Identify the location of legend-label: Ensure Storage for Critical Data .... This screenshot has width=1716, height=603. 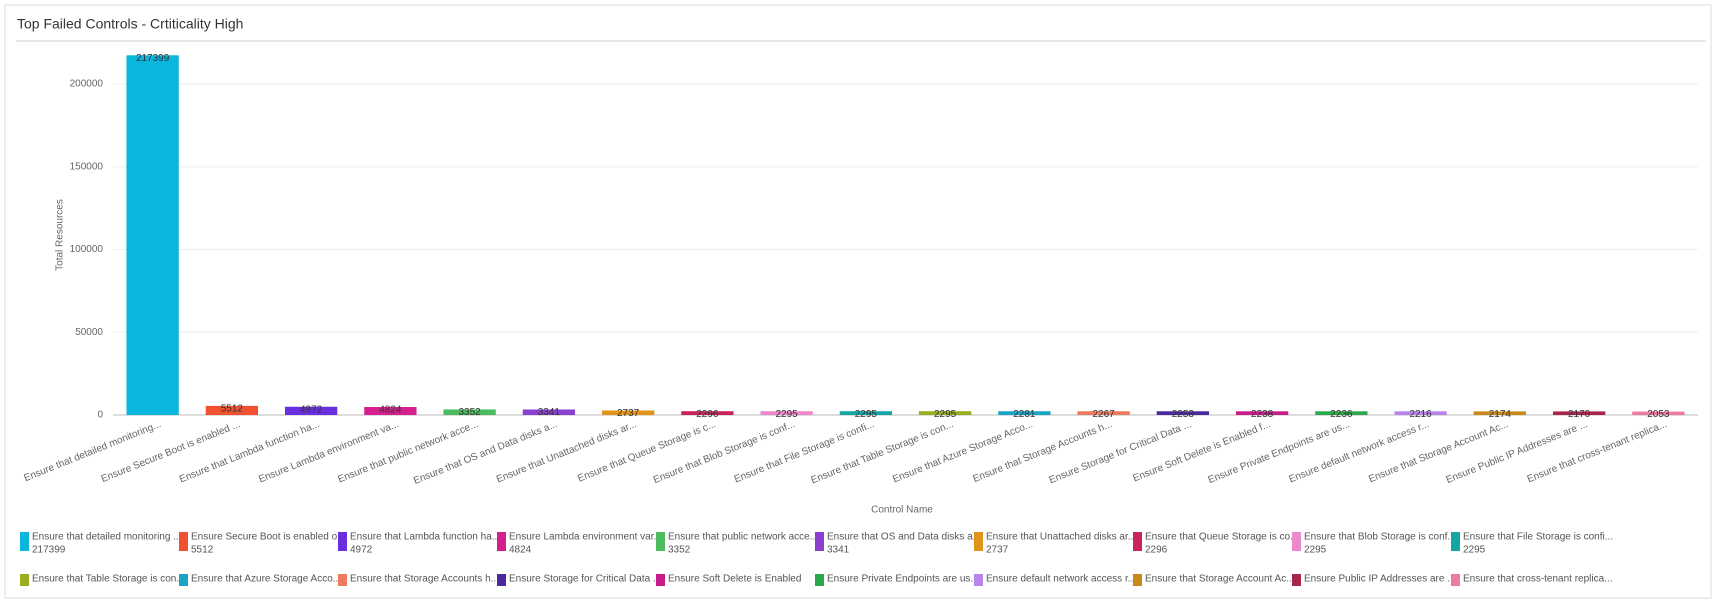
(585, 579).